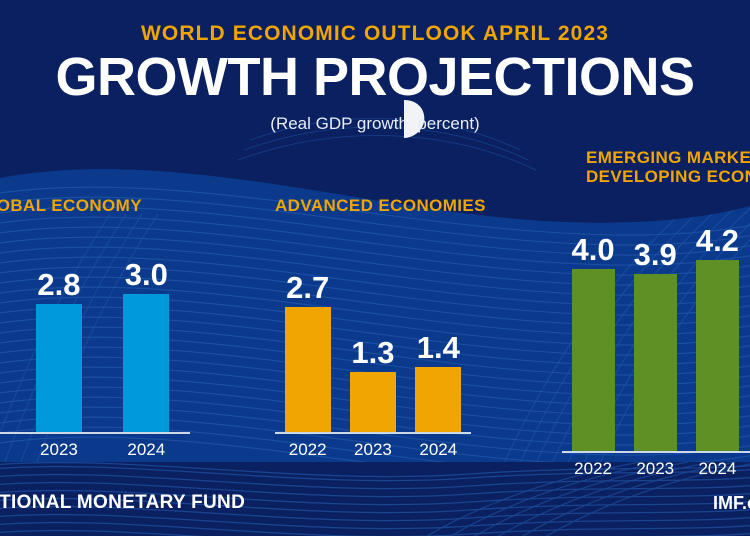  I want to click on tick-label-global-2022: 2022, so click(7, 450).